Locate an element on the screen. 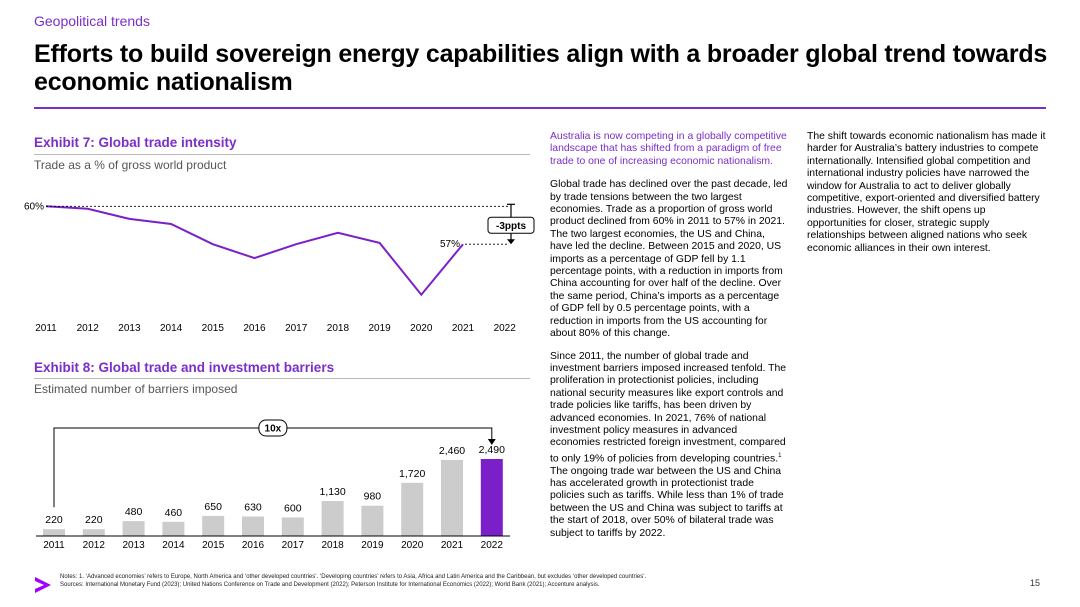  exhibit7-title: Exhibit 7: Global trade intensity is located at coordinates (135, 142).